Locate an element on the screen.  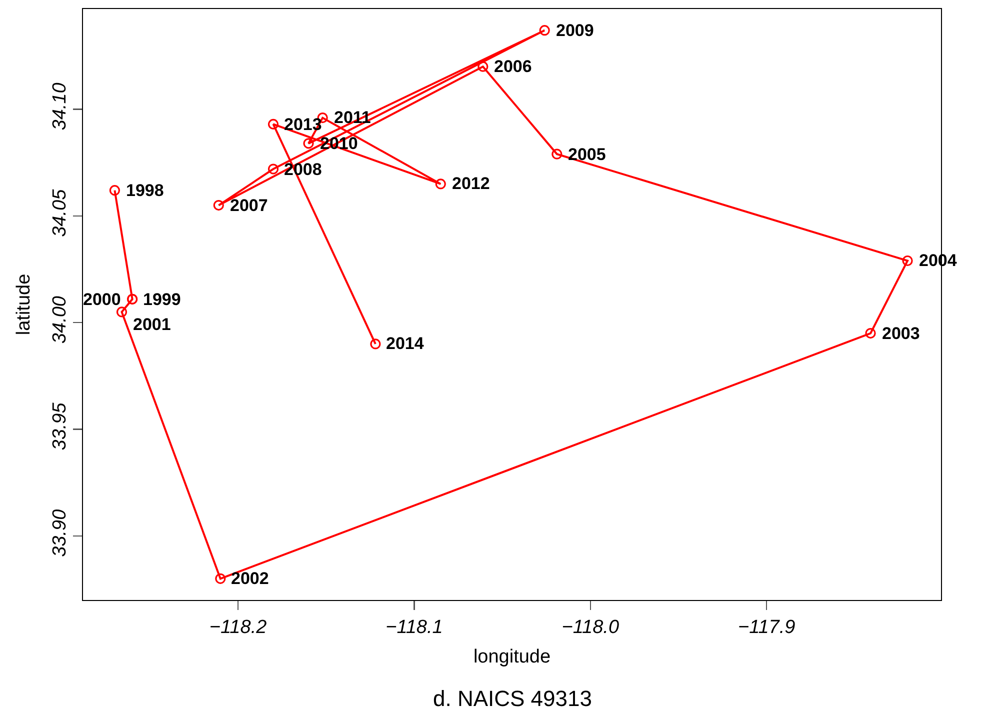
annotation: 2006 is located at coordinates (513, 66).